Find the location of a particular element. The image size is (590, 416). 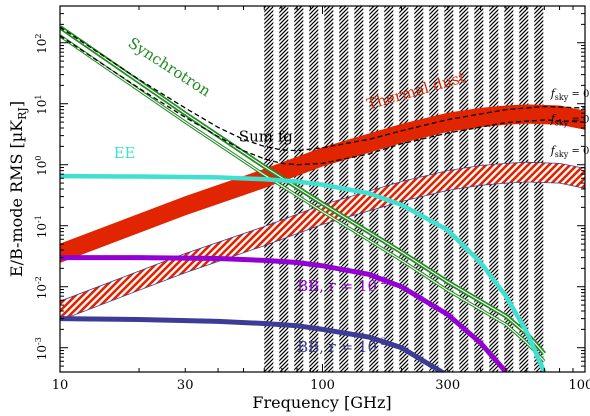

x-tick-label-0: 10 is located at coordinates (60, 385).